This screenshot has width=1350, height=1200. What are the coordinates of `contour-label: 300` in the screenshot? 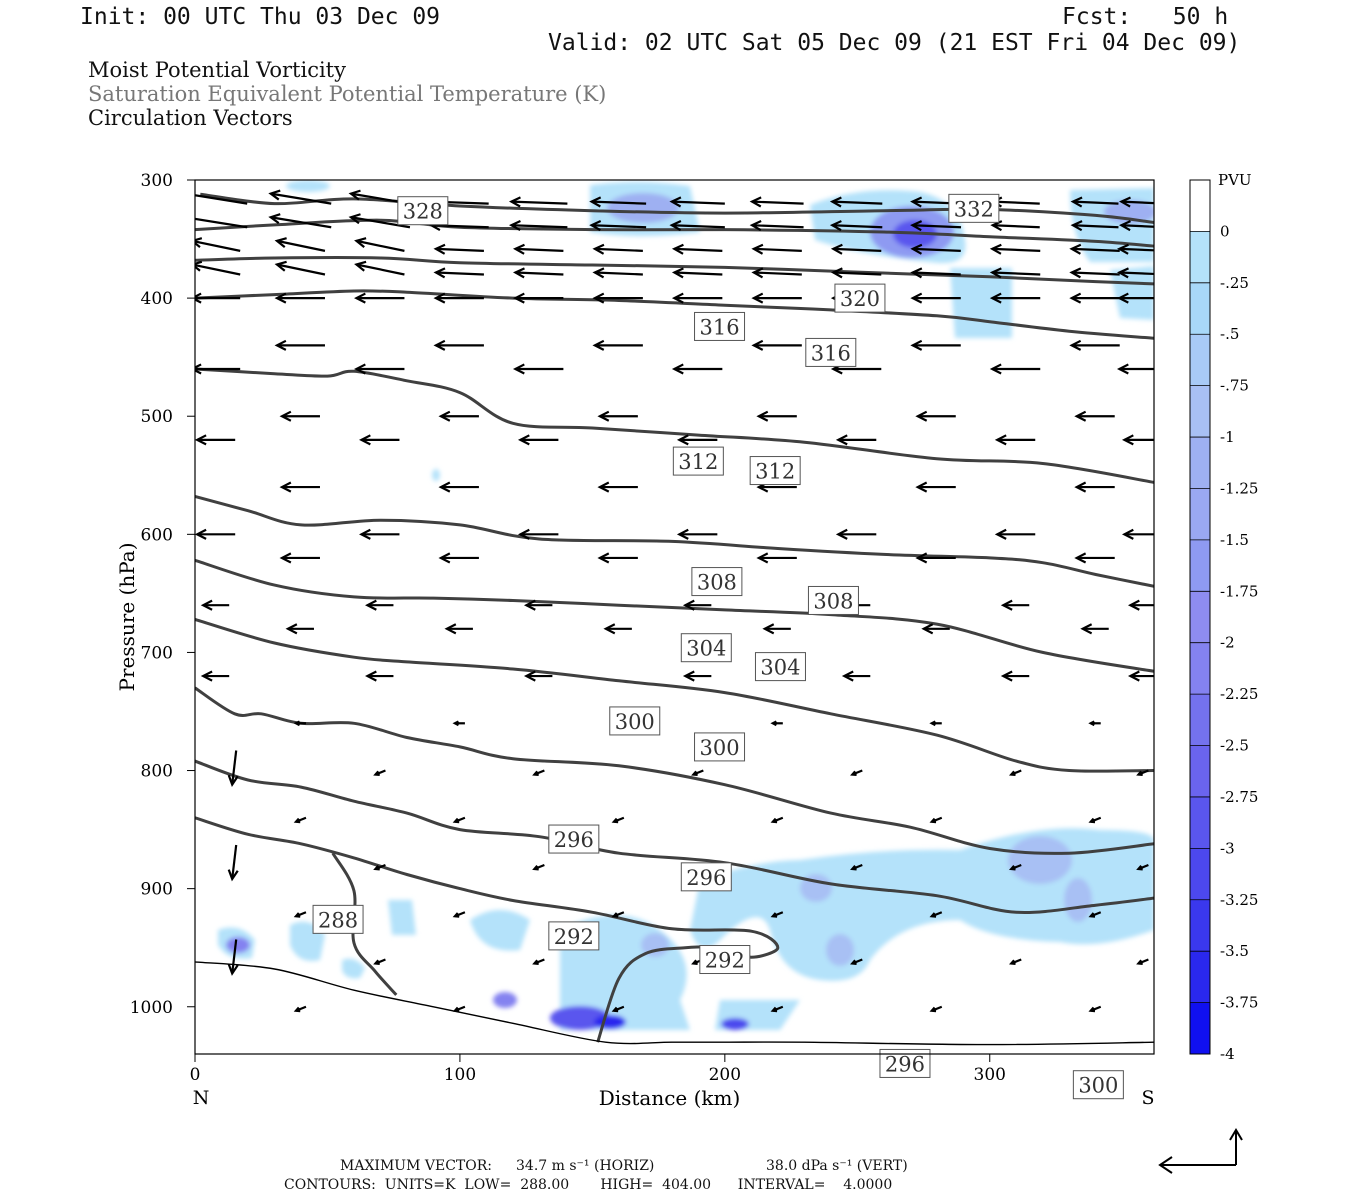 It's located at (720, 747).